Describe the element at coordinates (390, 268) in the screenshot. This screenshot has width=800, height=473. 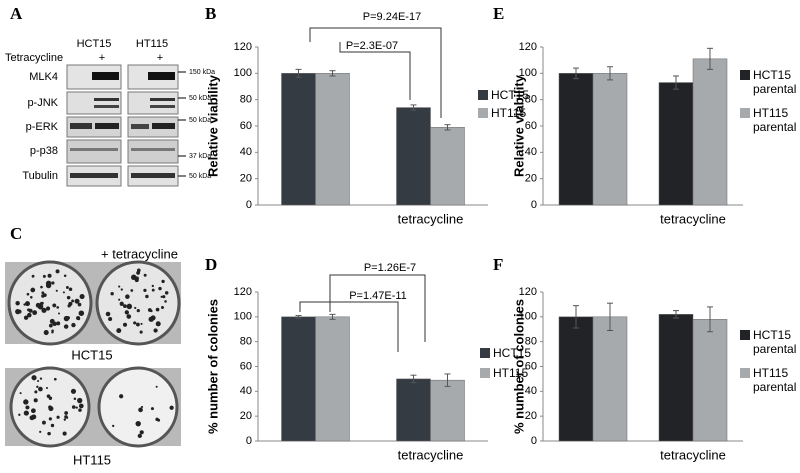
I see `p-value: P=1.26E-7` at that location.